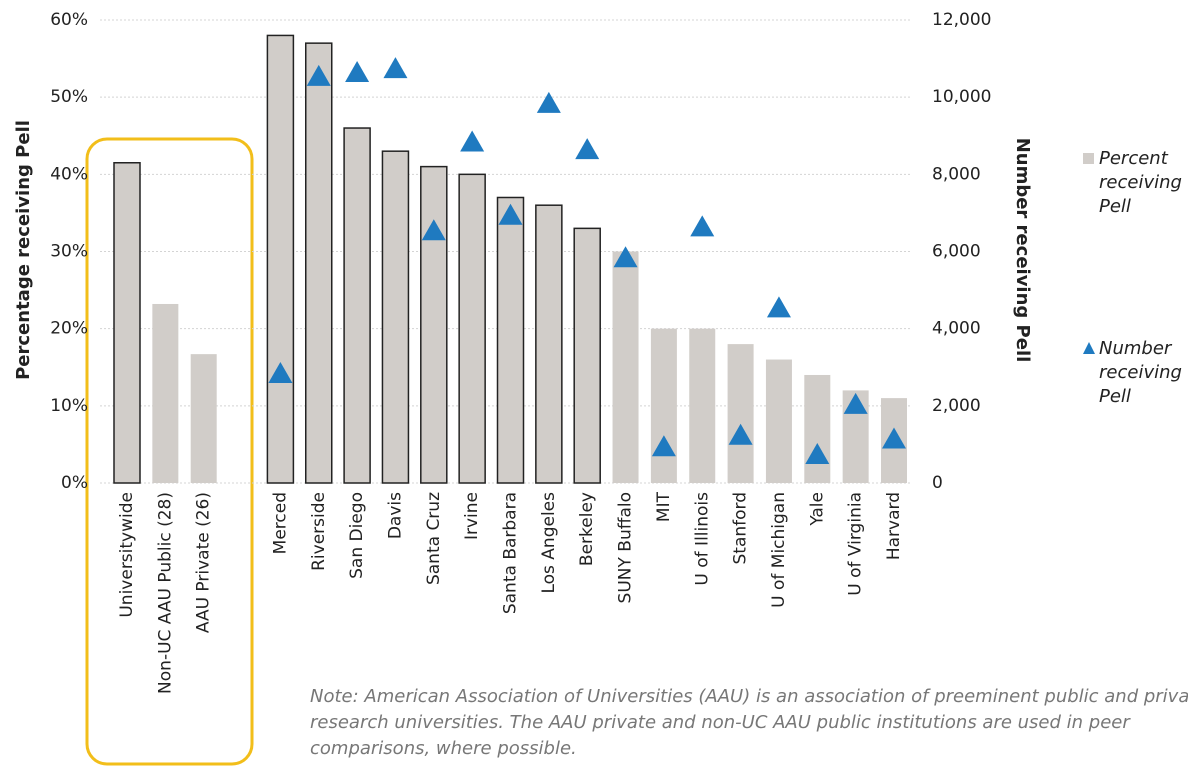 The width and height of the screenshot is (1188, 767). Describe the element at coordinates (626, 547) in the screenshot. I see `x-tick-label: SUNY Buffalo` at that location.